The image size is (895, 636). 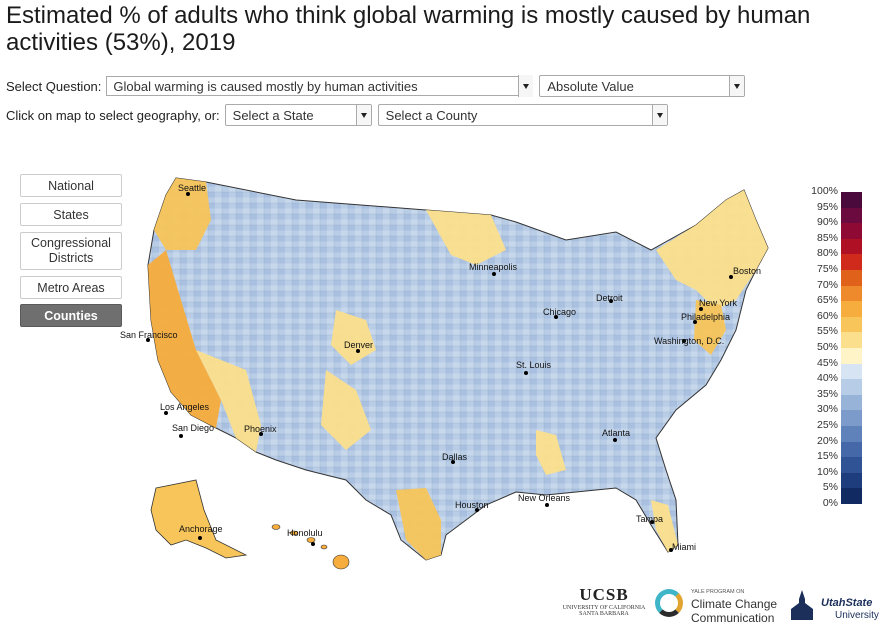 What do you see at coordinates (827, 347) in the screenshot?
I see `legend-tick: 50%` at bounding box center [827, 347].